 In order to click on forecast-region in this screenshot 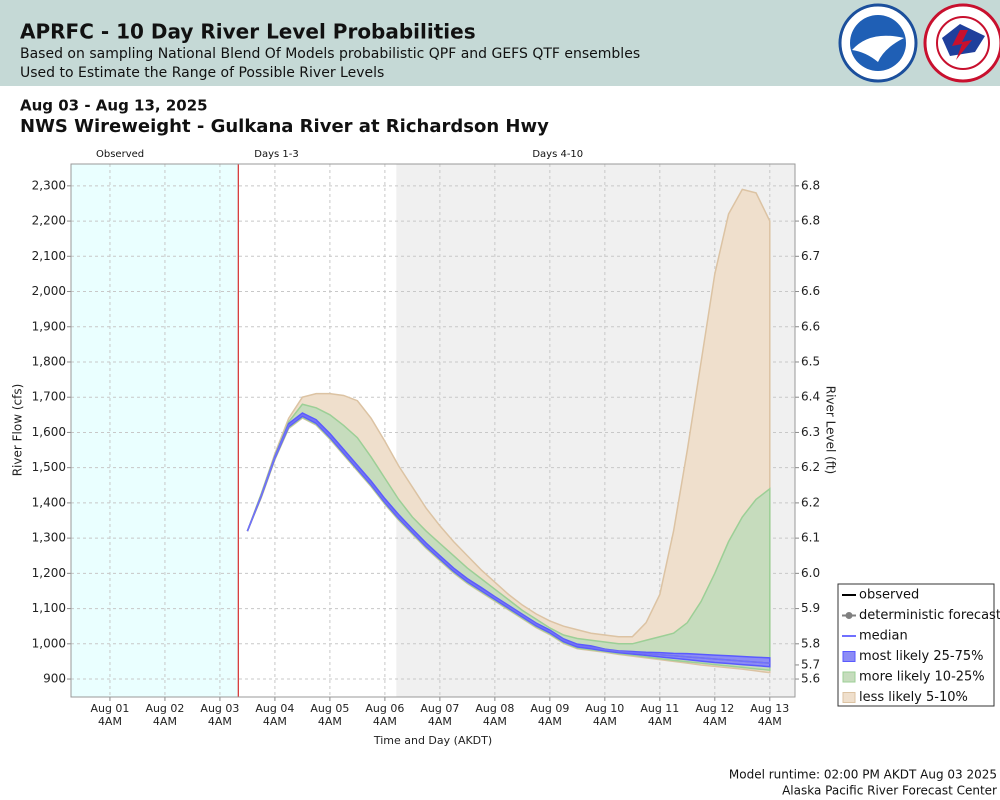, I will do `click(155, 430)`.